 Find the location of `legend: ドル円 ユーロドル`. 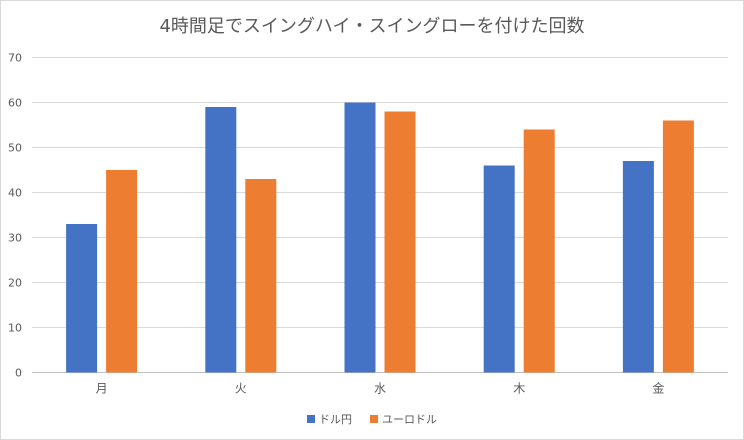

legend: ドル円 ユーロドル is located at coordinates (372, 419).